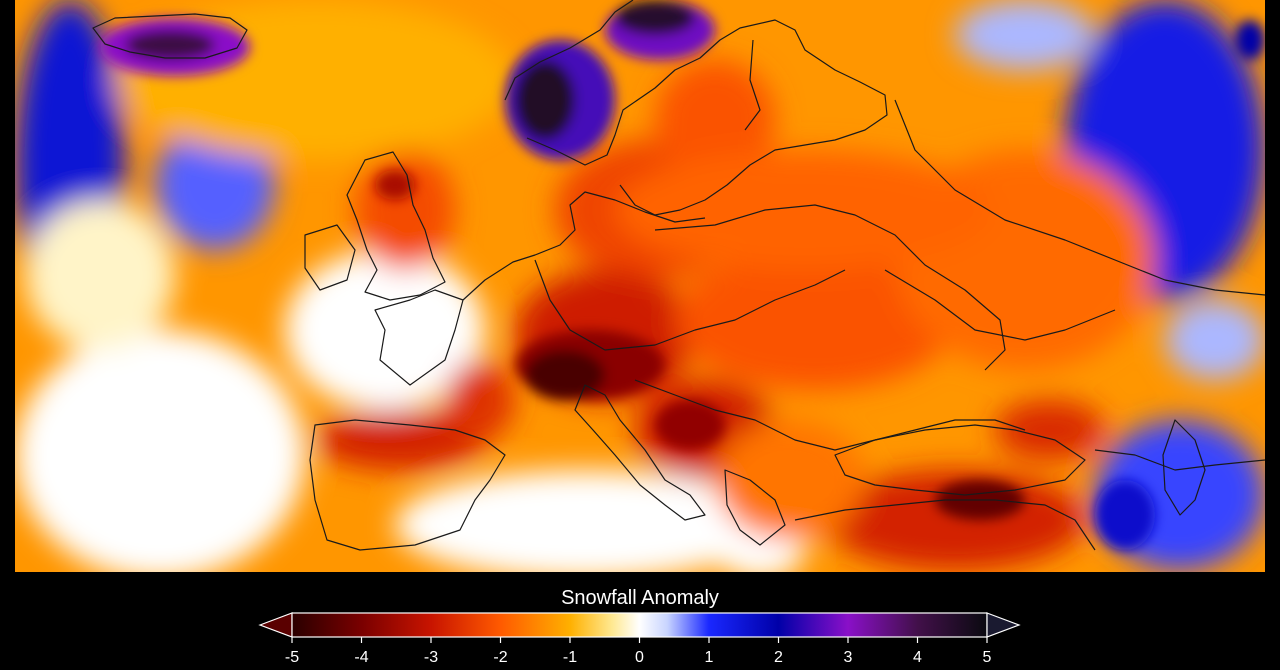 This screenshot has height=670, width=1280. What do you see at coordinates (690, 305) in the screenshot?
I see `central-borders` at bounding box center [690, 305].